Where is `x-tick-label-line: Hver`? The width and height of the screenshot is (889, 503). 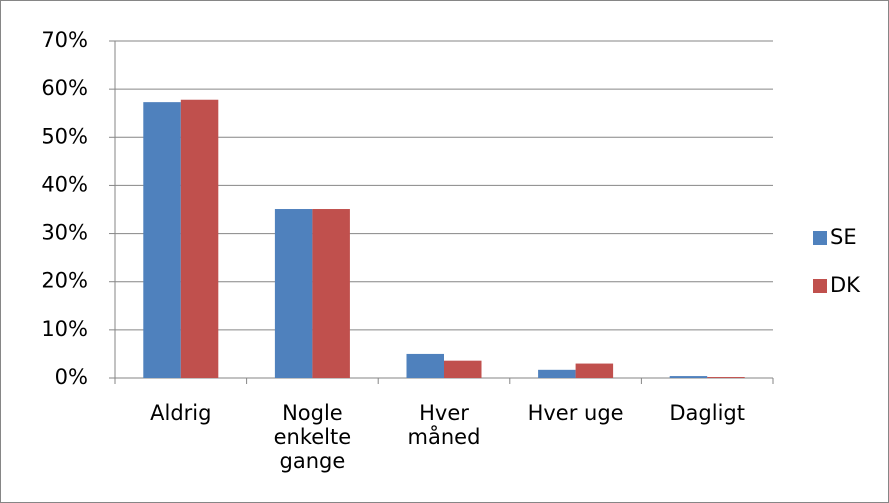 x-tick-label-line: Hver is located at coordinates (444, 413).